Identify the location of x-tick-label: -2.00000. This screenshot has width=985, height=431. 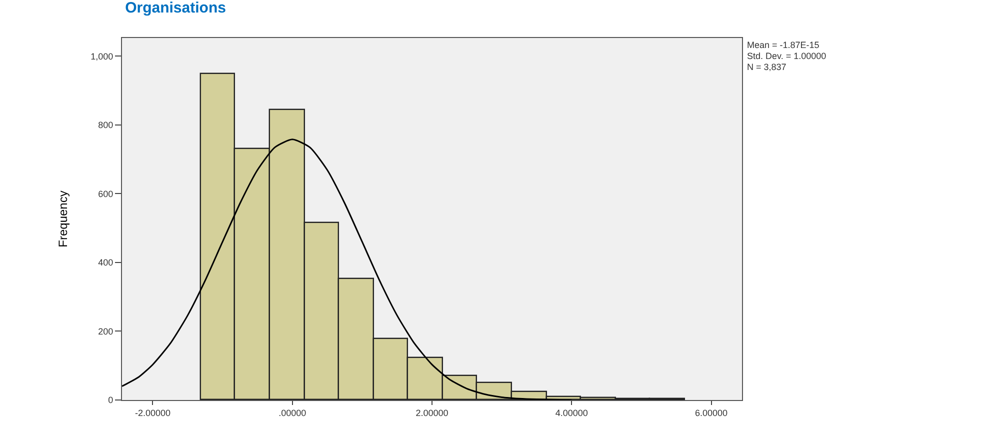
(152, 413).